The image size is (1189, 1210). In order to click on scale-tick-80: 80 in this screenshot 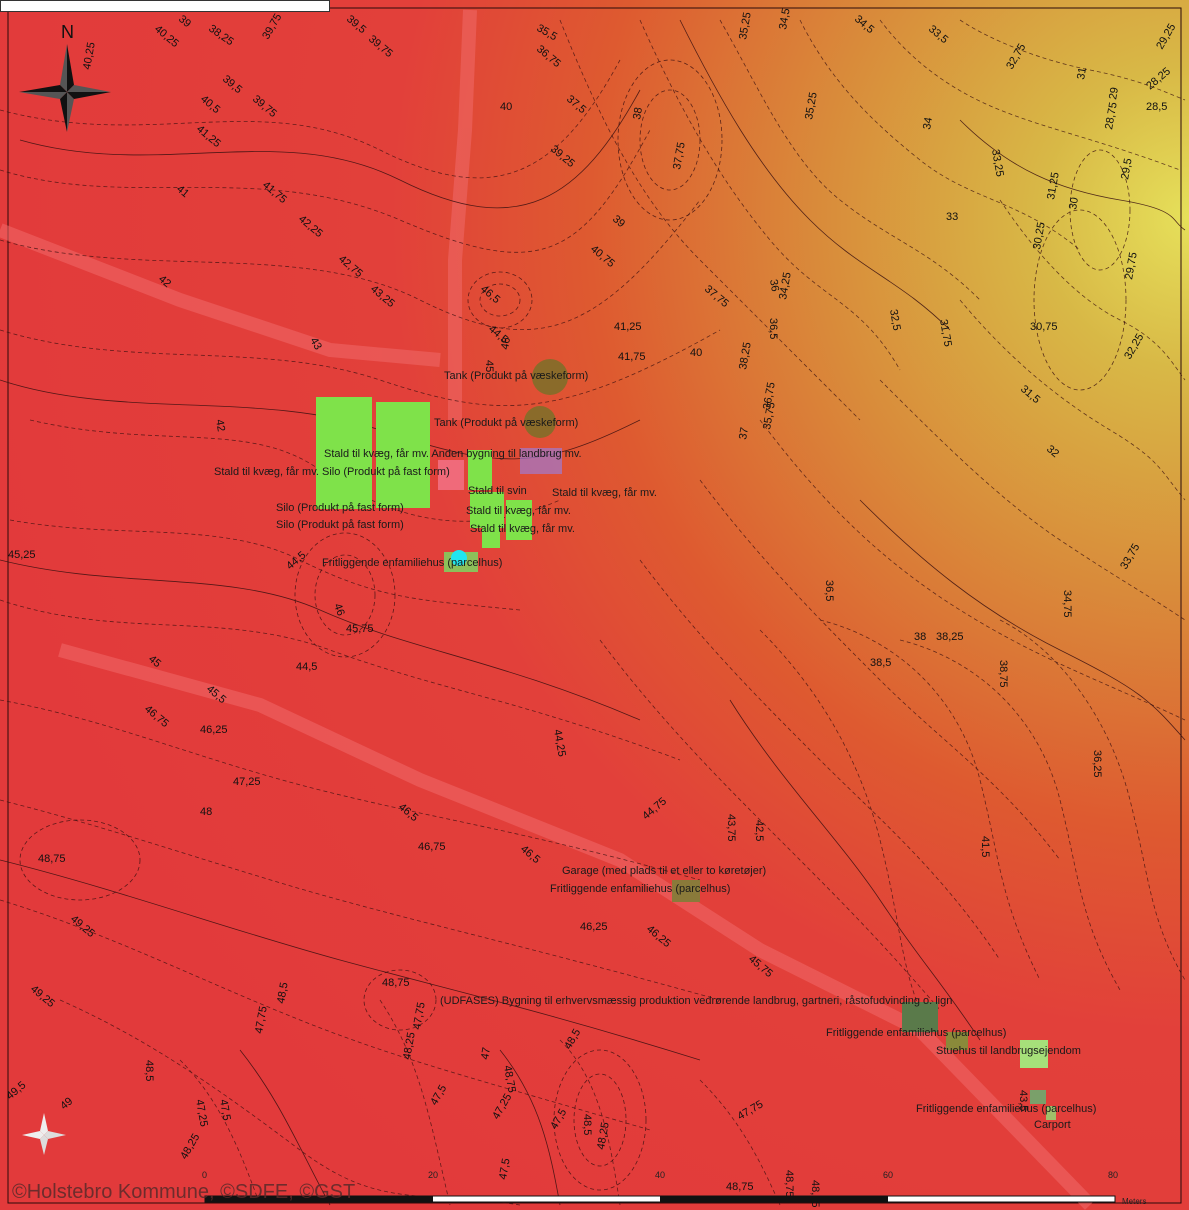, I will do `click(1113, 1175)`.